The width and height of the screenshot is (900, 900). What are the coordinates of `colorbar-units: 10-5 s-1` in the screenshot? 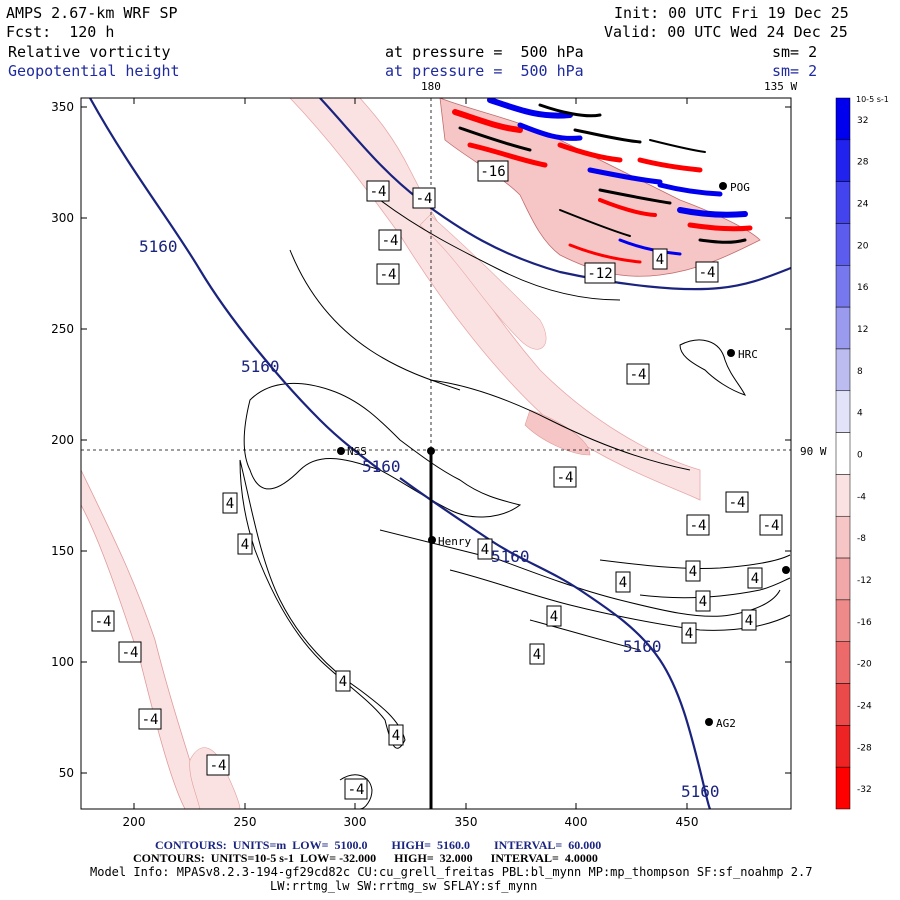 It's located at (872, 99).